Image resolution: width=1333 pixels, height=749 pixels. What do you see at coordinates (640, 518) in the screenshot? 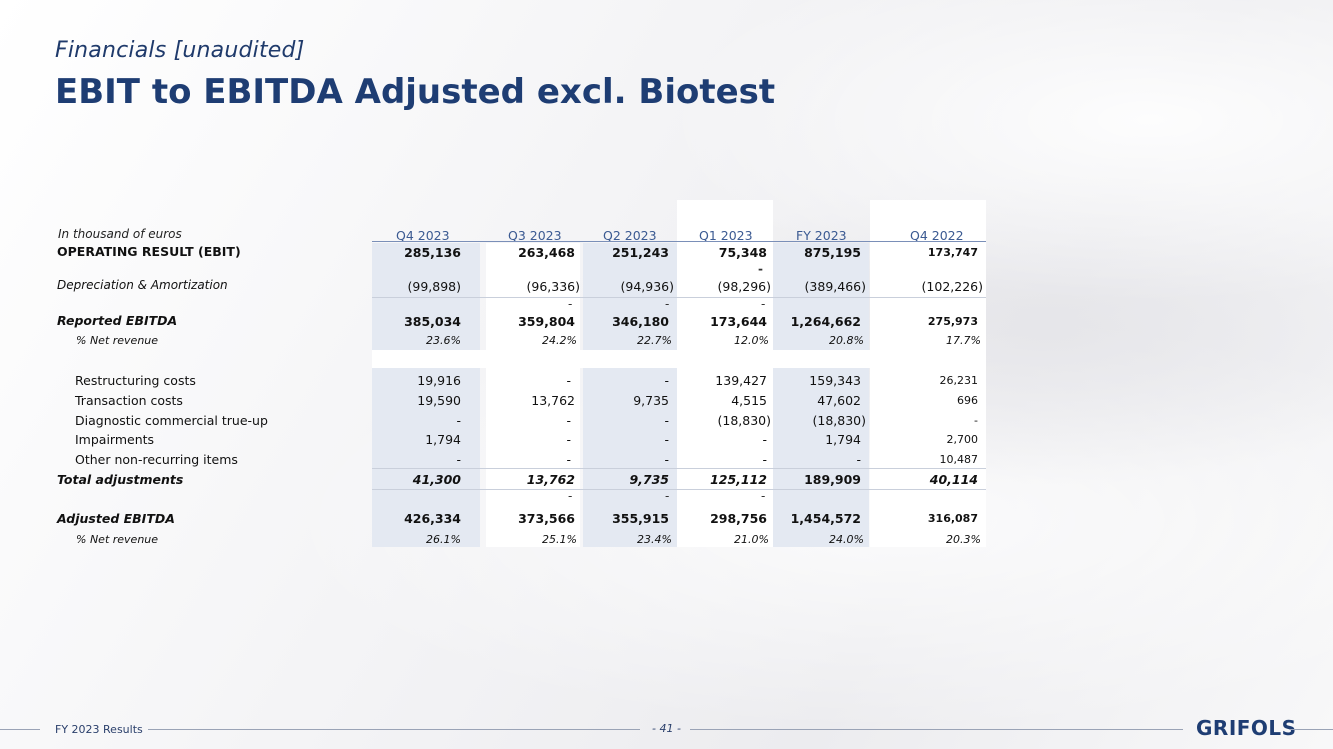
I see `cell: 355,915` at bounding box center [640, 518].